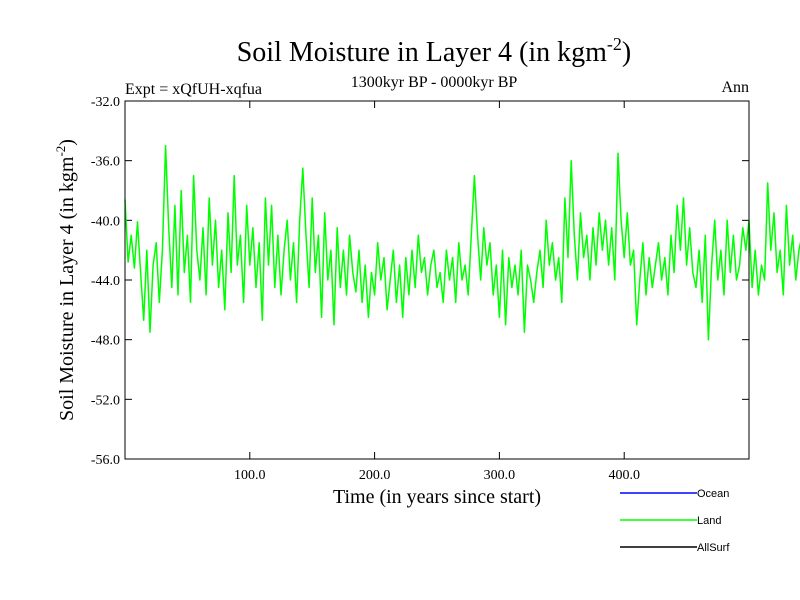  I want to click on chart-title: Soil Moisture in Layer 4 (in kgm-2), so click(434, 51).